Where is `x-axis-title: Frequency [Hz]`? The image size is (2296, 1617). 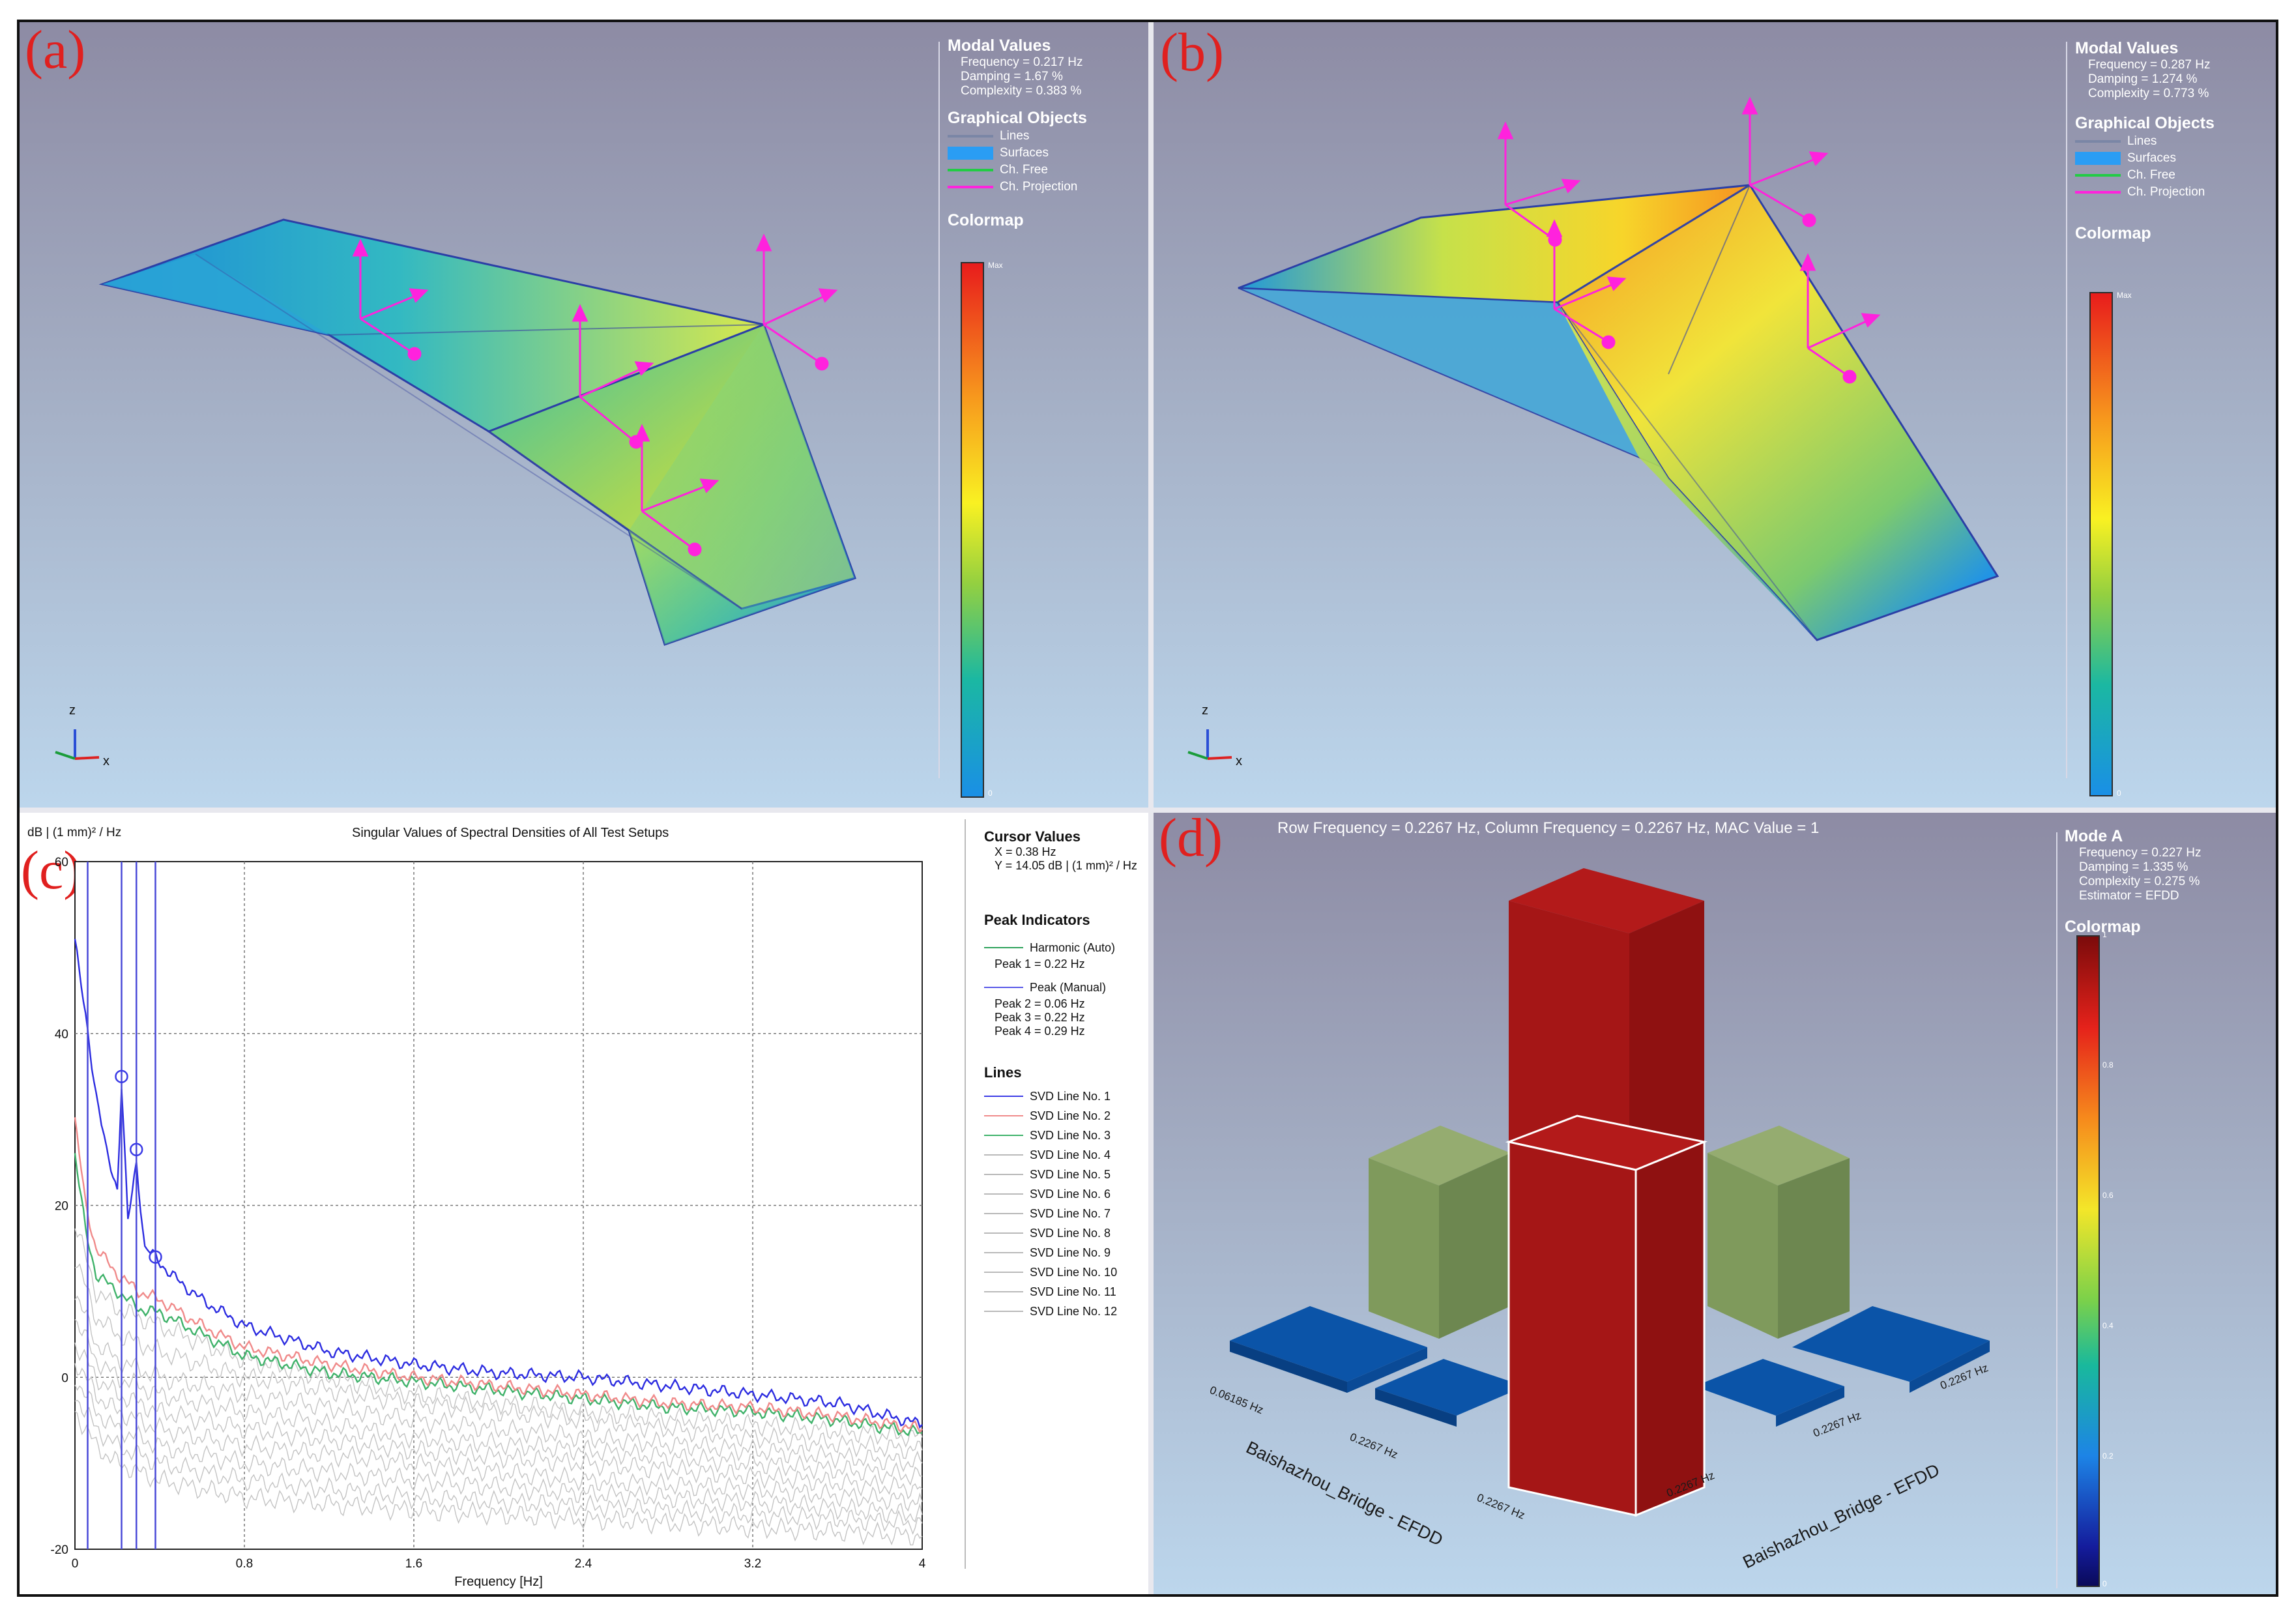
x-axis-title: Frequency [Hz] is located at coordinates (499, 1582).